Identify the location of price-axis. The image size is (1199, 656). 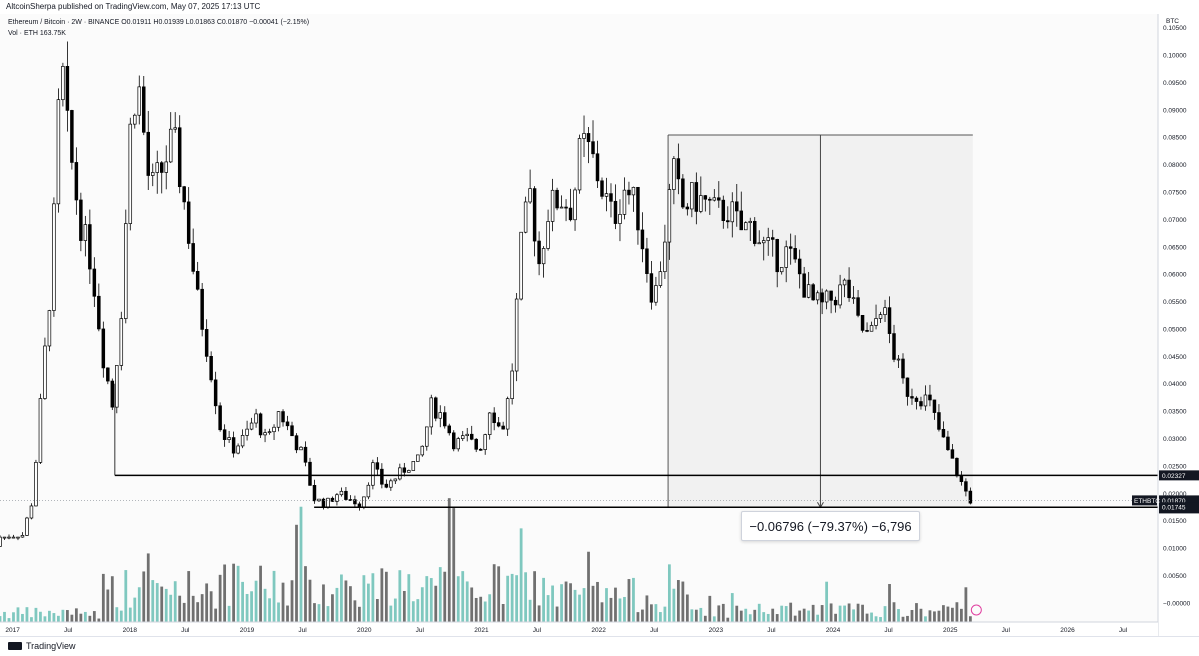
(1178, 325).